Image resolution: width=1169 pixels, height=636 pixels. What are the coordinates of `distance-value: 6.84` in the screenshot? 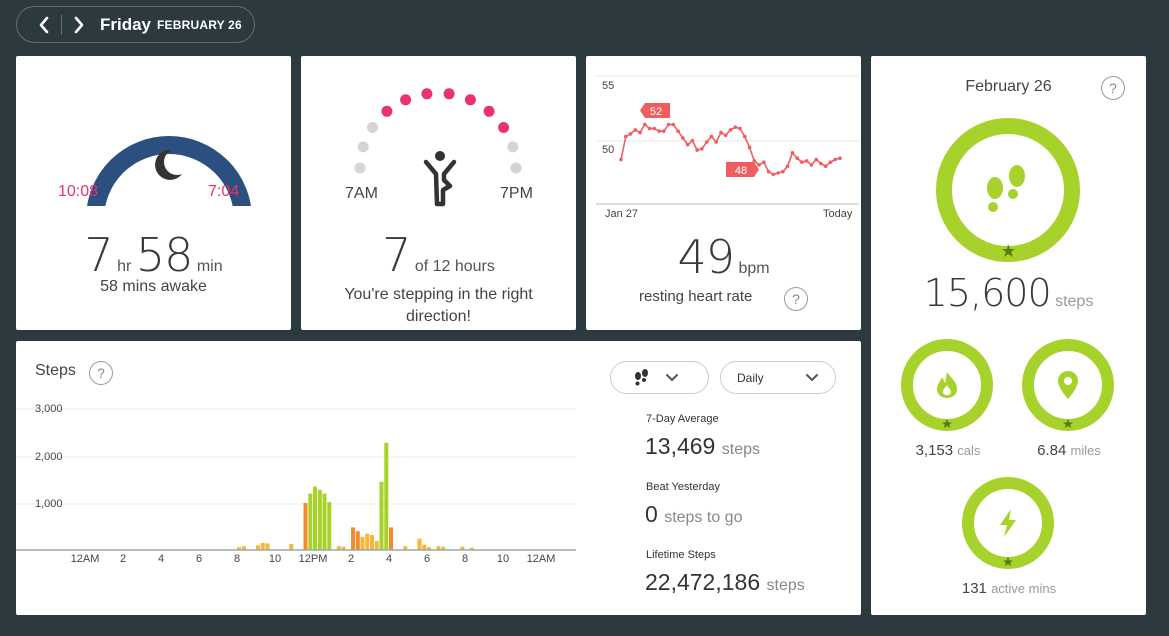 It's located at (1052, 450).